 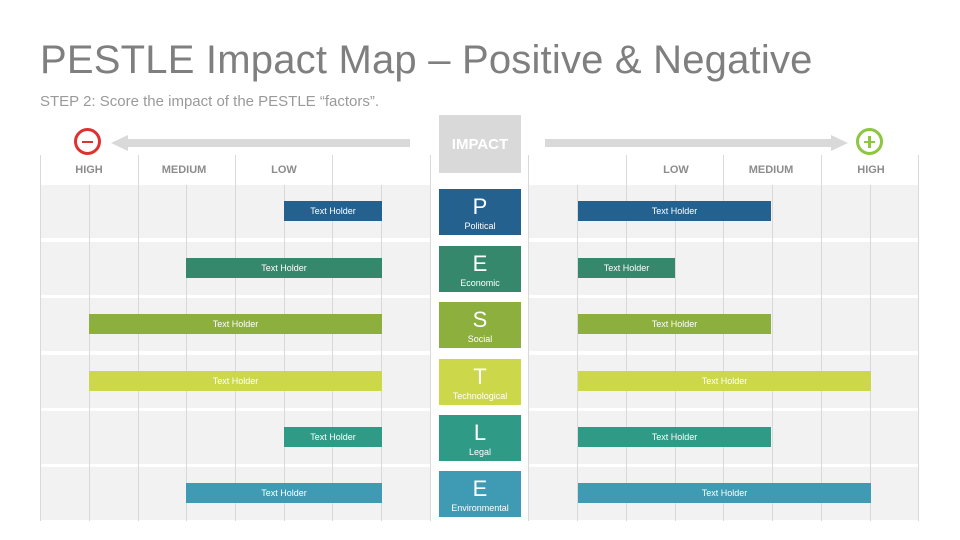 I want to click on right-arrow-head, so click(x=839, y=143).